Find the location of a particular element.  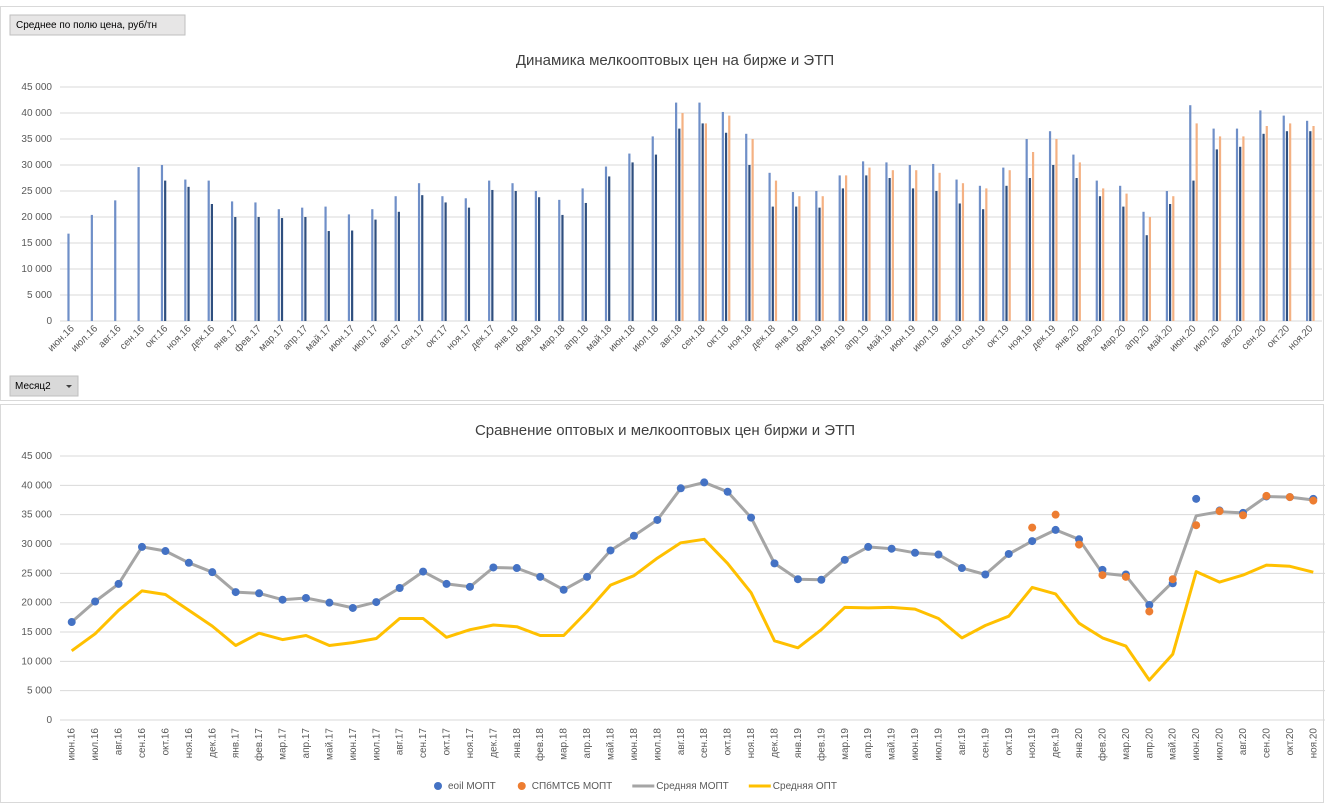

y-tick-label: 10 000 is located at coordinates (36, 661).